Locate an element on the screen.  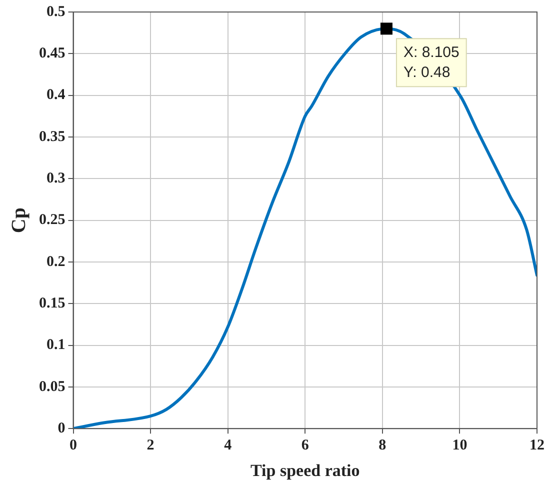
y-tick-label: 0.2 is located at coordinates (56, 262).